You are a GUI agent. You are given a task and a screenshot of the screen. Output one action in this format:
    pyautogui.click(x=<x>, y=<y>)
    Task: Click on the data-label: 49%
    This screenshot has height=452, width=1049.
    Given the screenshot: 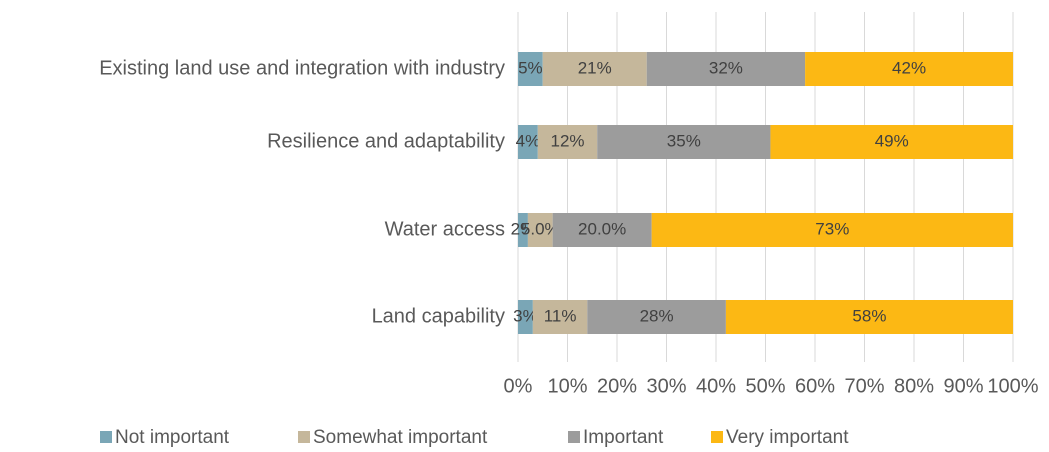 What is the action you would take?
    pyautogui.click(x=892, y=140)
    